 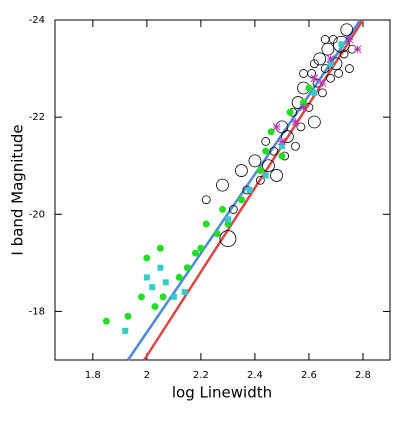 I want to click on y-tick-label: -18, so click(x=37, y=311).